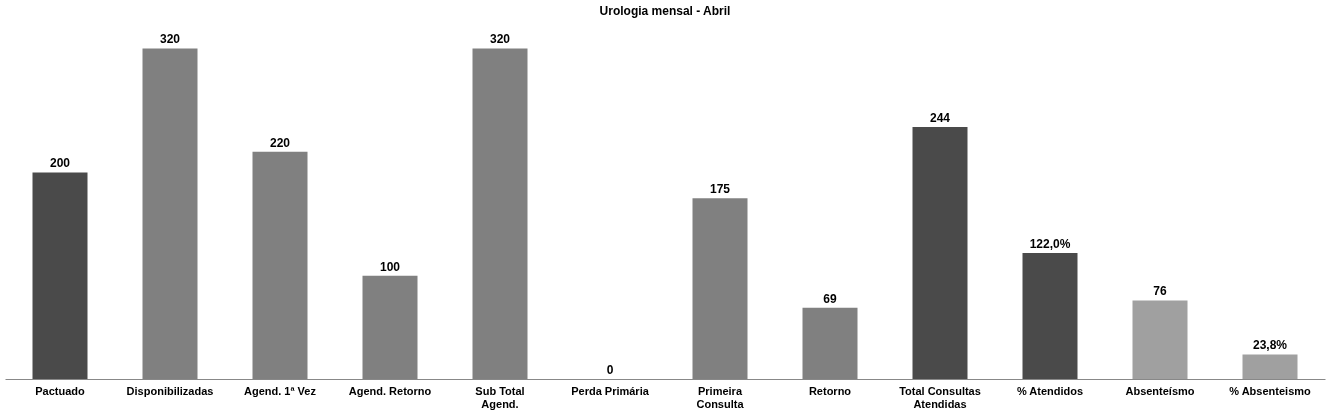 This screenshot has width=1330, height=414. Describe the element at coordinates (665, 11) in the screenshot. I see `chart-title: Urologia mensal - Abril` at that location.